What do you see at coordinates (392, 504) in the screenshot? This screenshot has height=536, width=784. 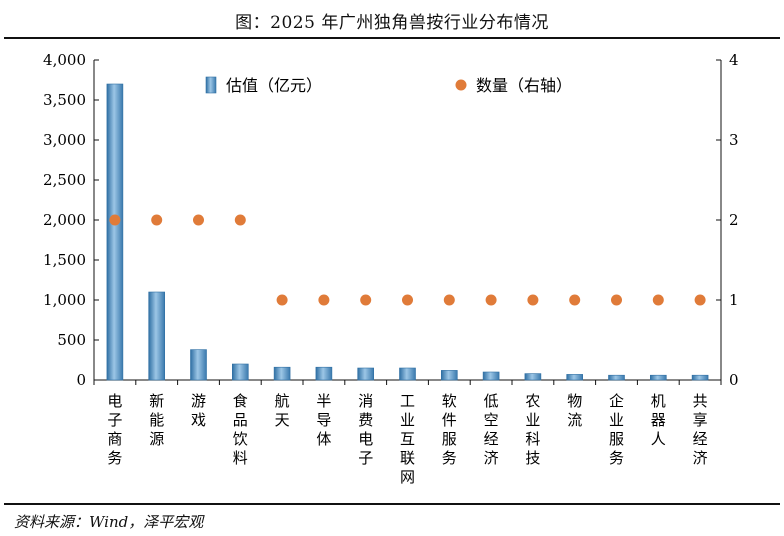 I see `bottom-rule` at bounding box center [392, 504].